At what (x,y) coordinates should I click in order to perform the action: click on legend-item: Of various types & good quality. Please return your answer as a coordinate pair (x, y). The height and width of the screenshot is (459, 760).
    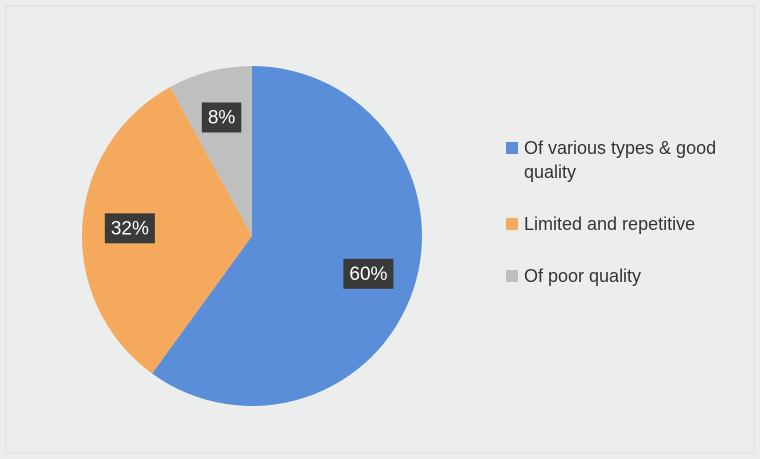
    Looking at the image, I should click on (626, 160).